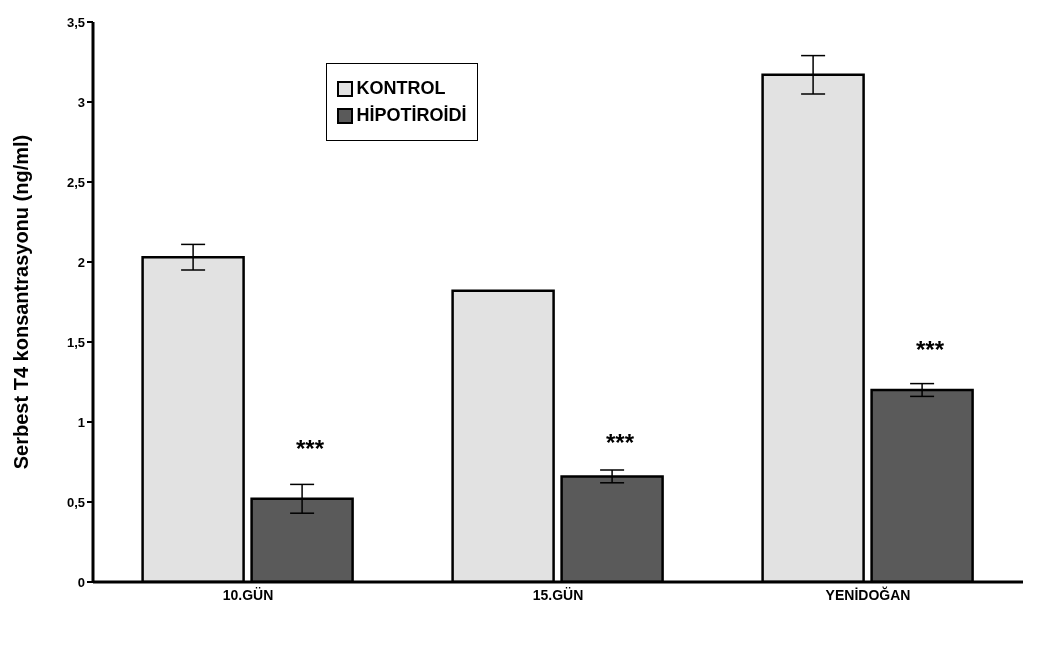  What do you see at coordinates (75, 22) in the screenshot?
I see `y-tick-label: 3,5` at bounding box center [75, 22].